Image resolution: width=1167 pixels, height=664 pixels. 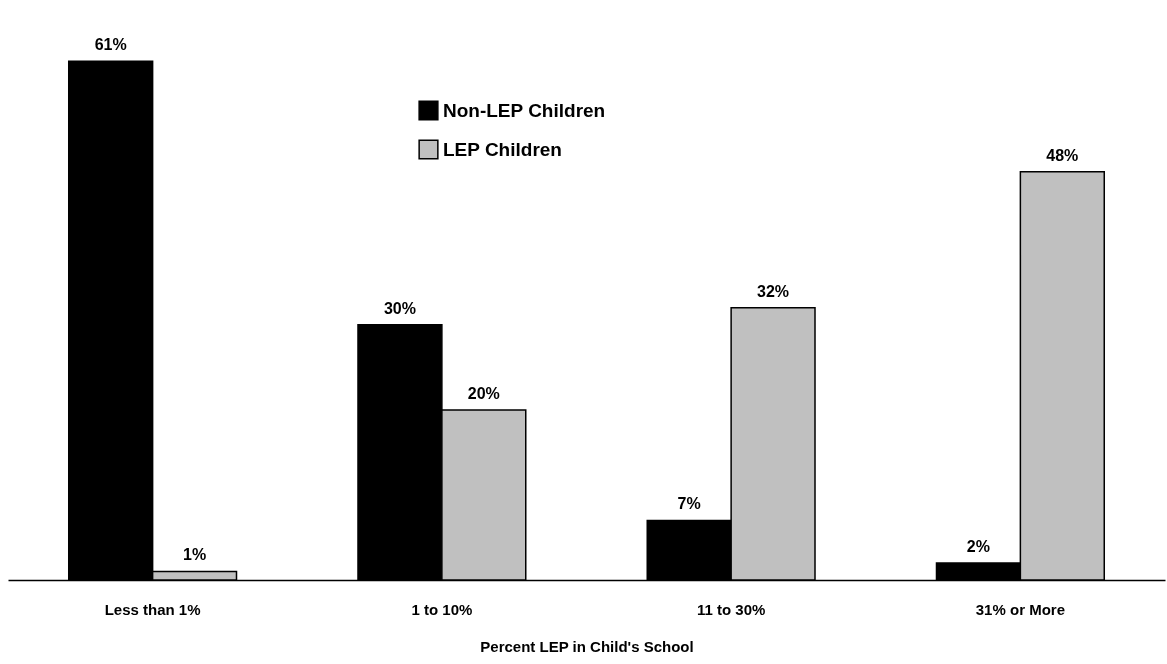 I want to click on data-label: 61%, so click(x=110, y=45).